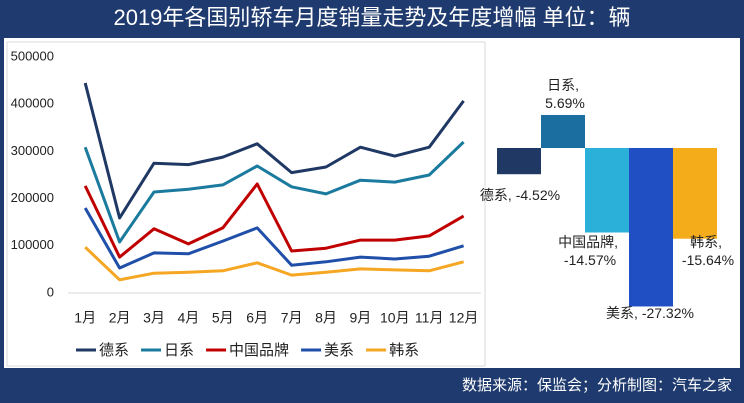 The height and width of the screenshot is (403, 744). What do you see at coordinates (223, 318) in the screenshot?
I see `x-tick-label: 5月` at bounding box center [223, 318].